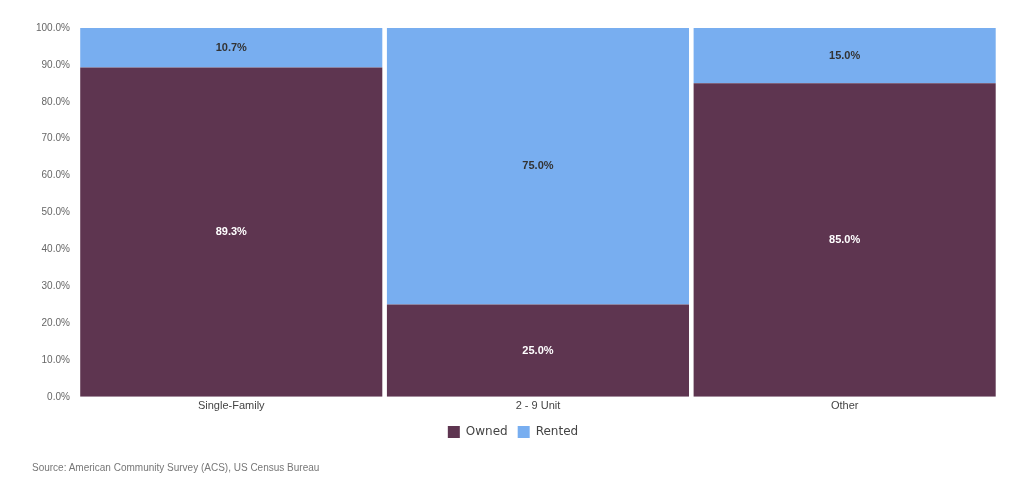 The image size is (1032, 500). I want to click on data-label: 25.0%, so click(538, 349).